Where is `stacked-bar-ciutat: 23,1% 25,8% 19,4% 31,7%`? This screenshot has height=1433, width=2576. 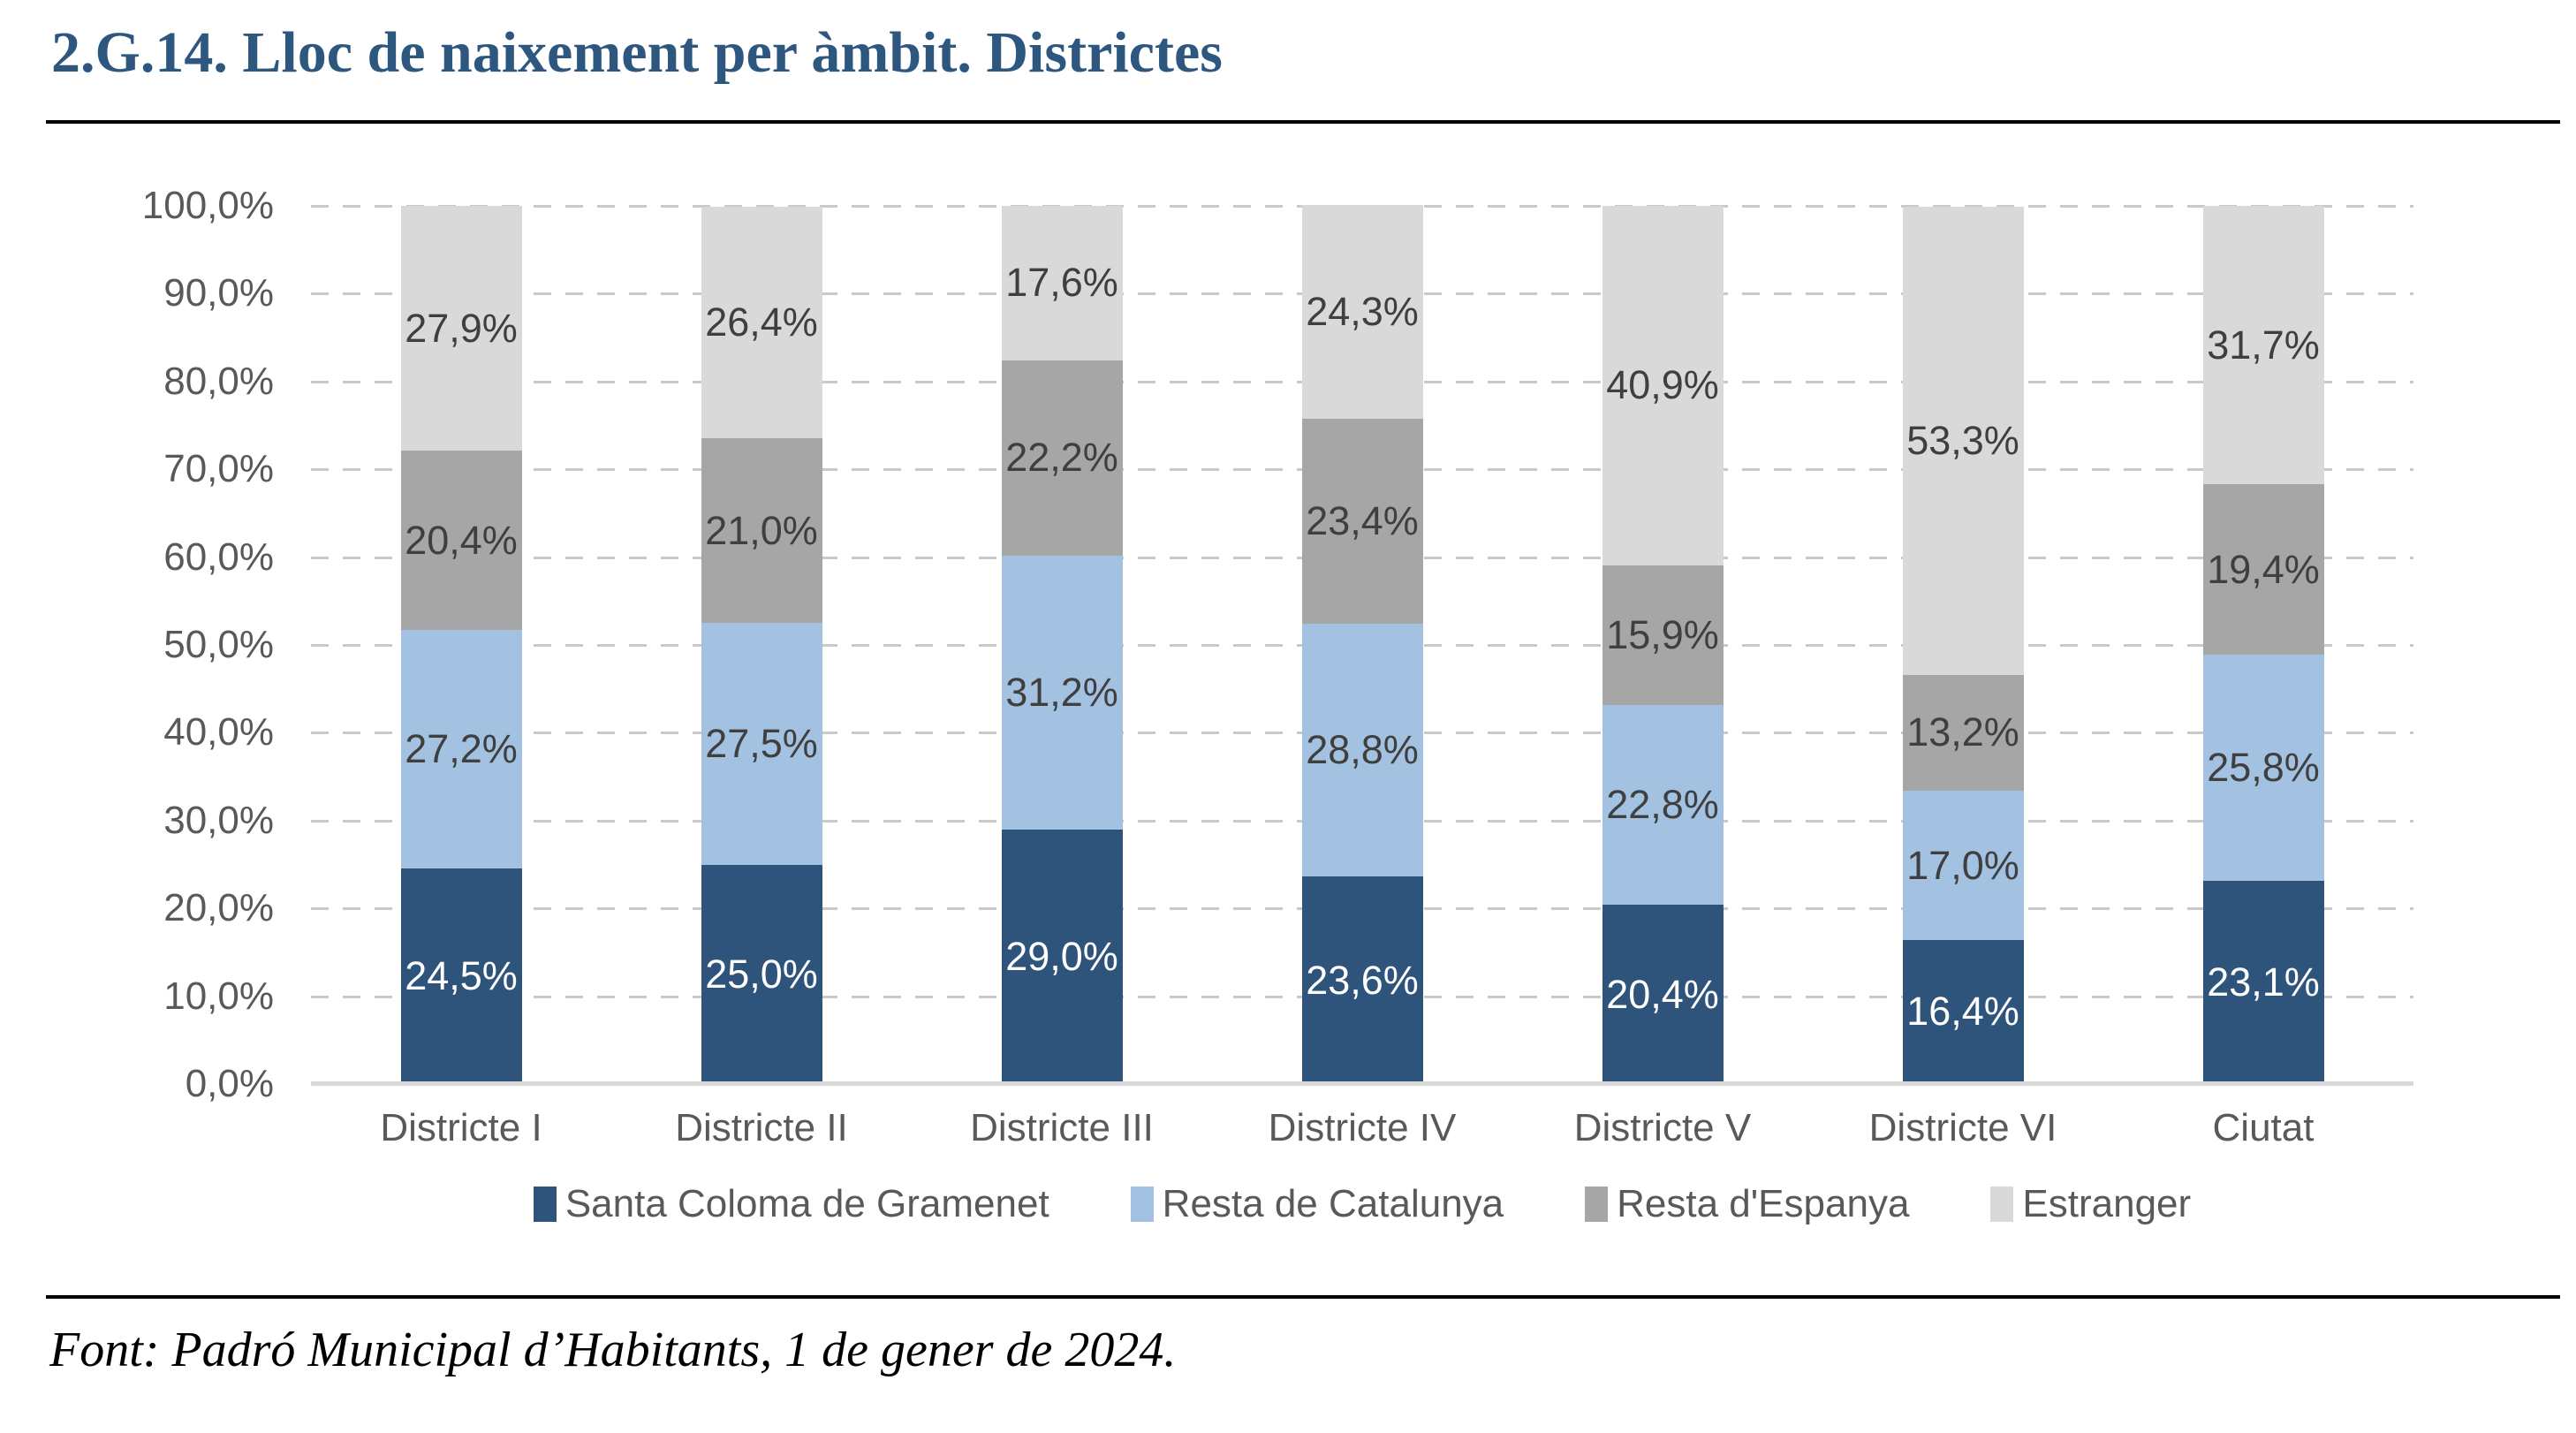
stacked-bar-ciutat: 23,1% 25,8% 19,4% 31,7% is located at coordinates (2263, 645).